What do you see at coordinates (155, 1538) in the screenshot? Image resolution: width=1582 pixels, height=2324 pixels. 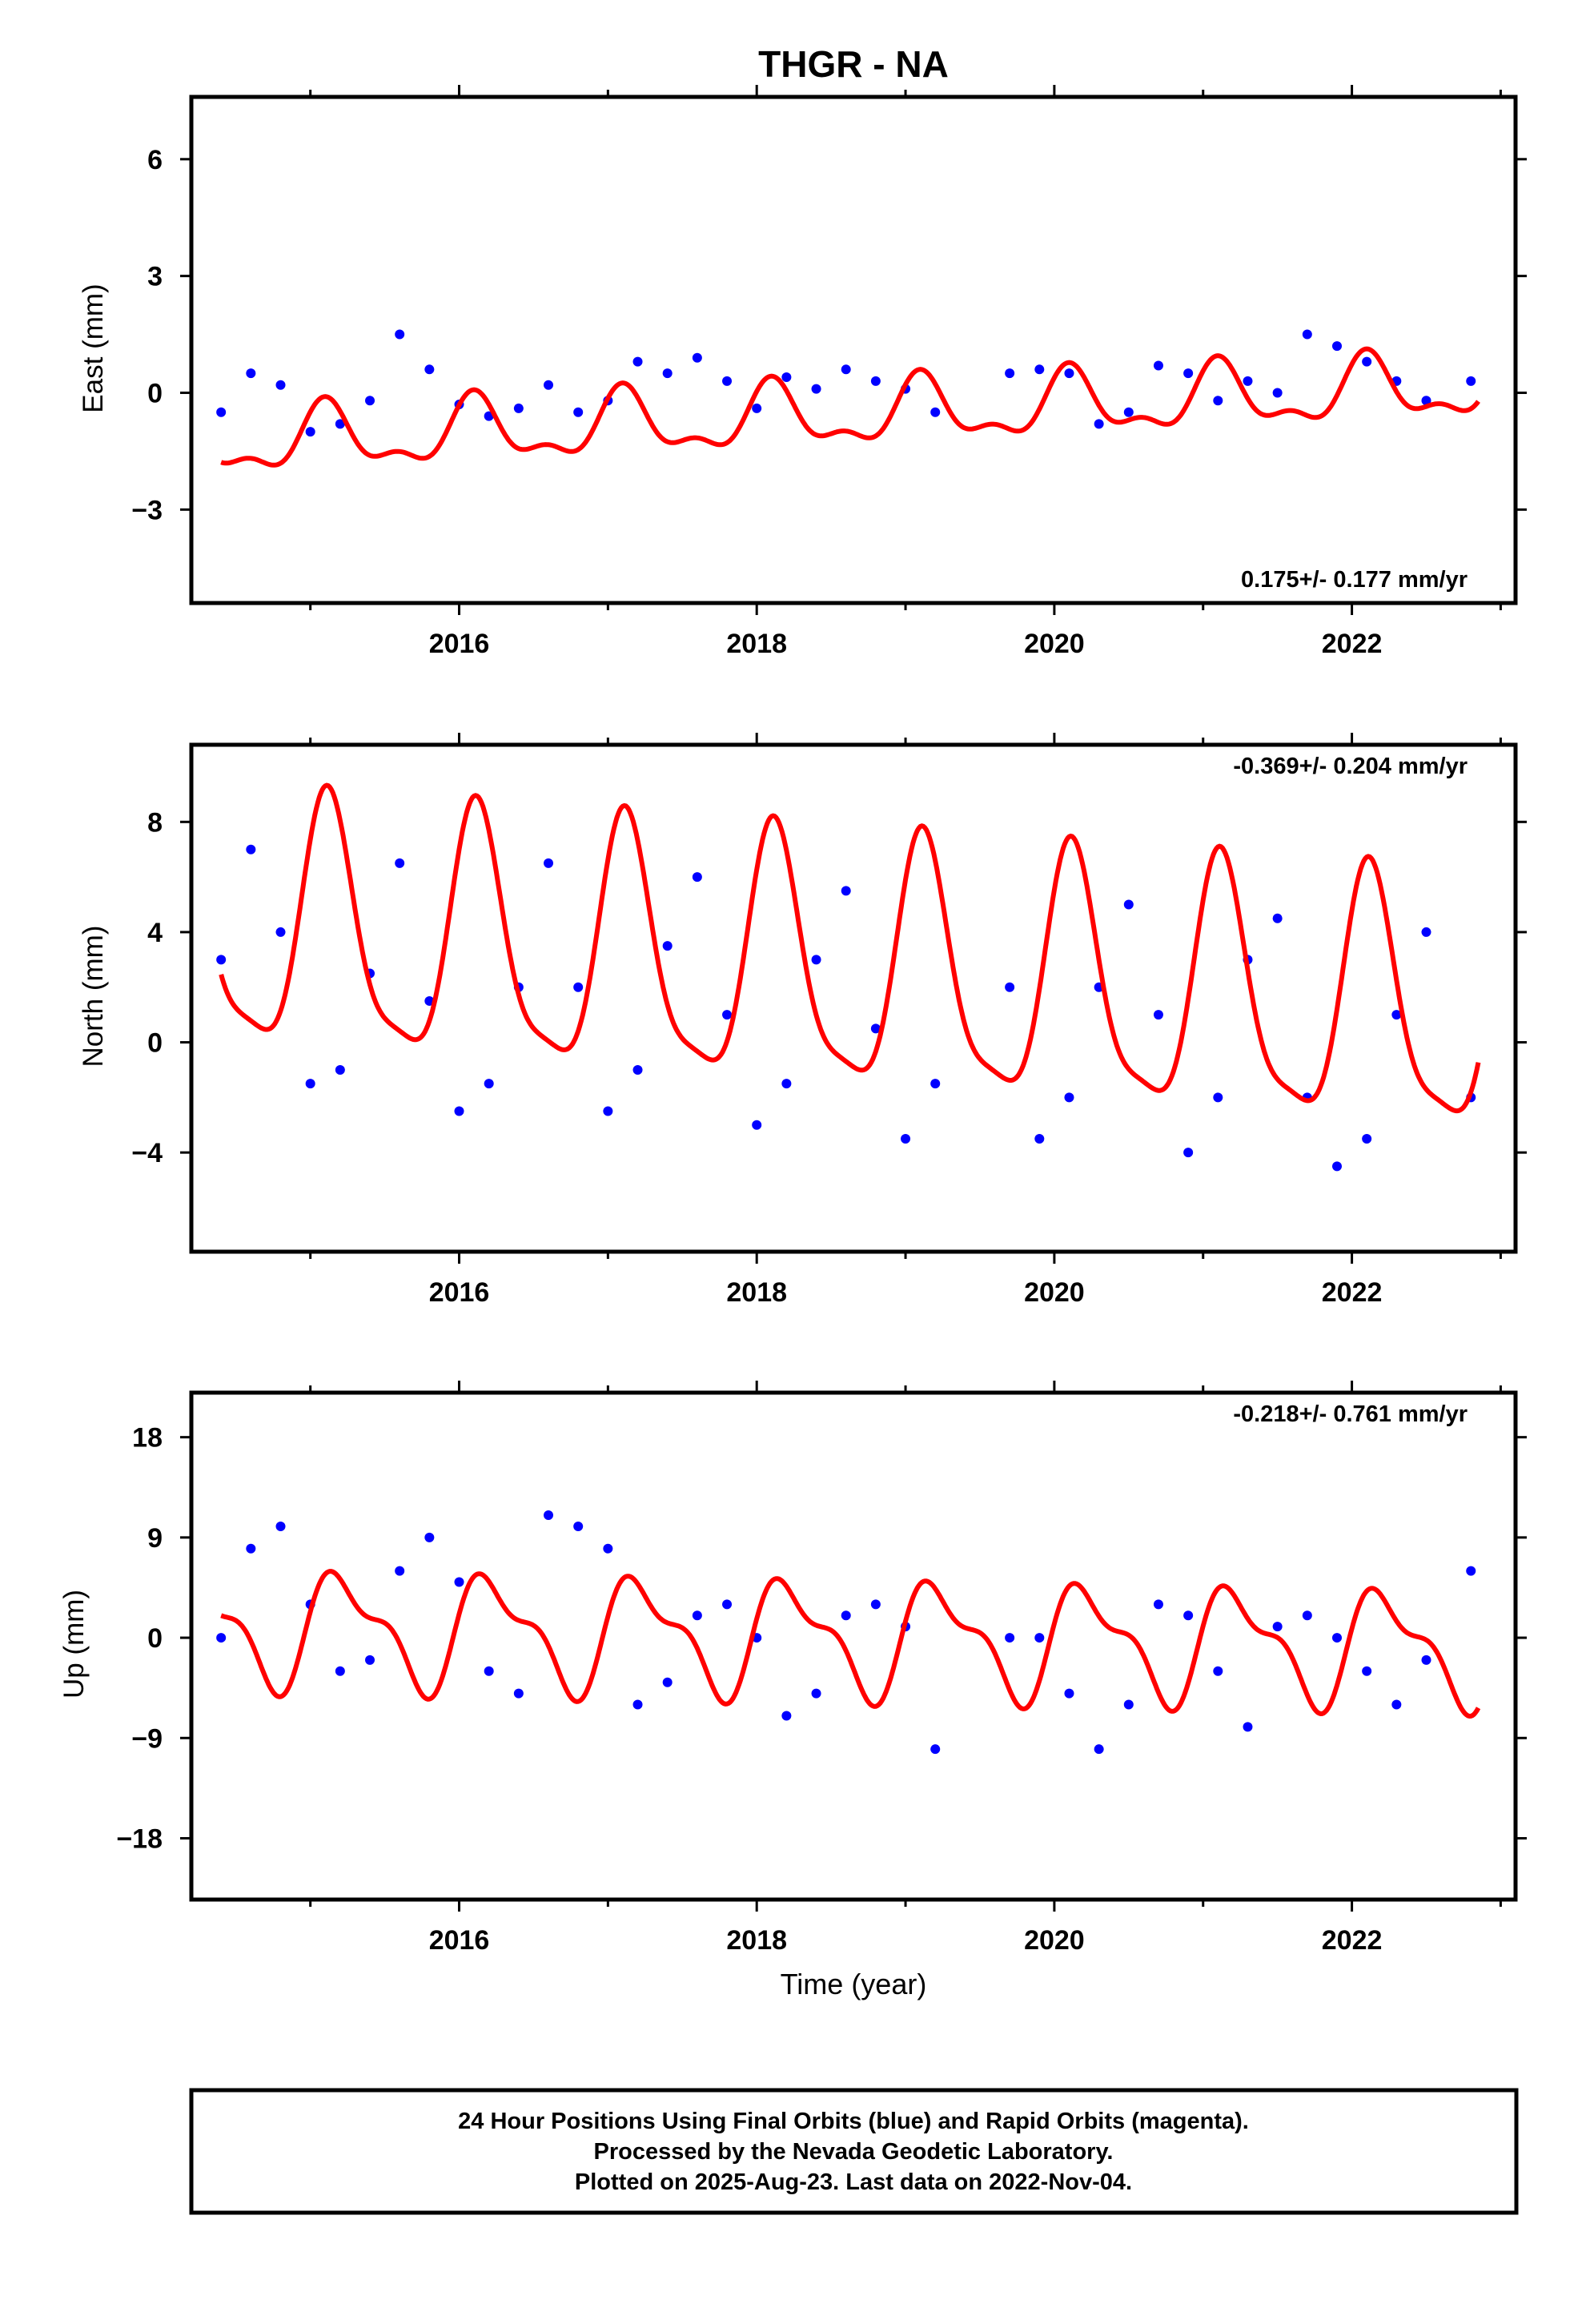 I see `y-tick-label: 9` at bounding box center [155, 1538].